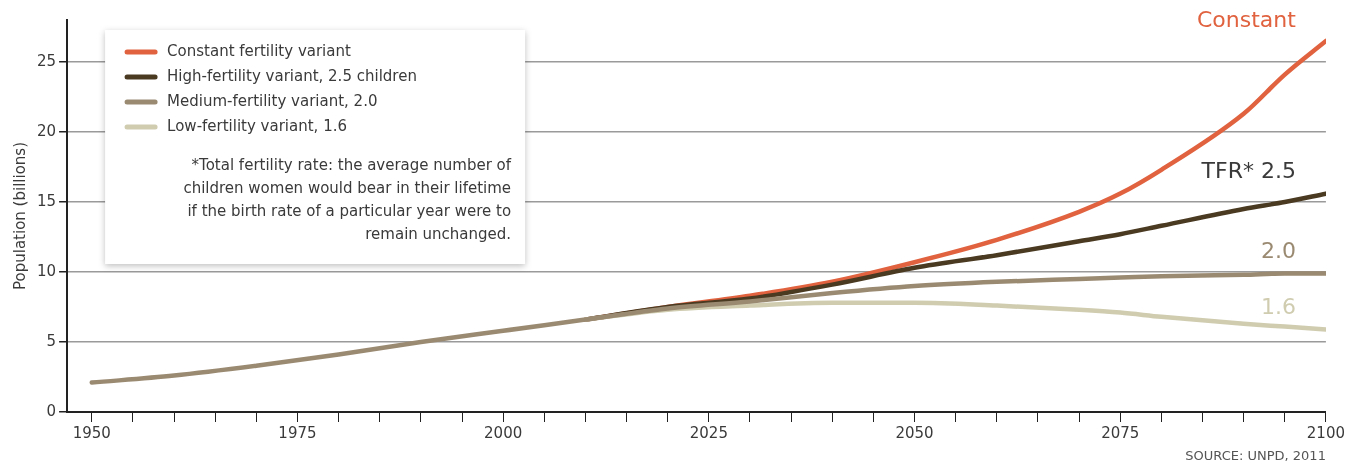 This screenshot has height=474, width=1357. What do you see at coordinates (1120, 432) in the screenshot?
I see `x-tick-label: 2075` at bounding box center [1120, 432].